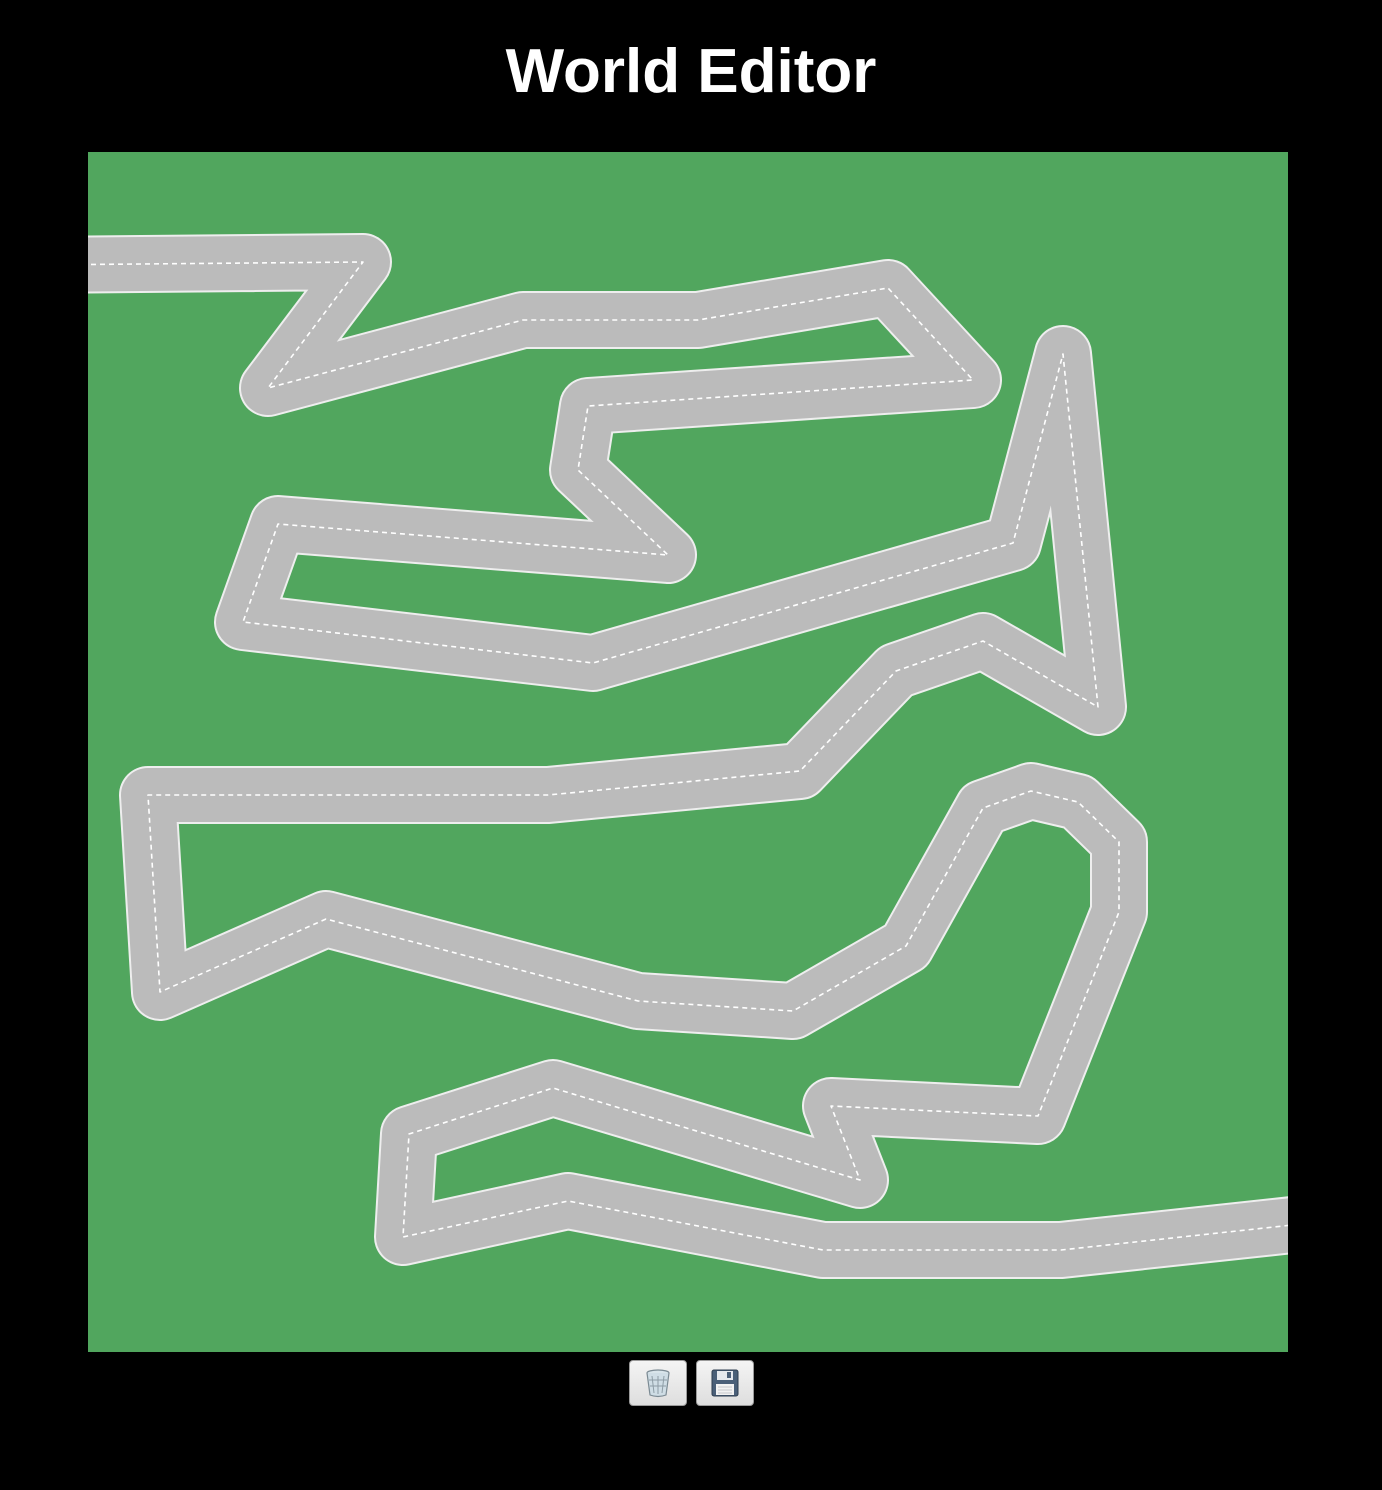 The height and width of the screenshot is (1490, 1382). Describe the element at coordinates (691, 1383) in the screenshot. I see `editor-controls` at that location.